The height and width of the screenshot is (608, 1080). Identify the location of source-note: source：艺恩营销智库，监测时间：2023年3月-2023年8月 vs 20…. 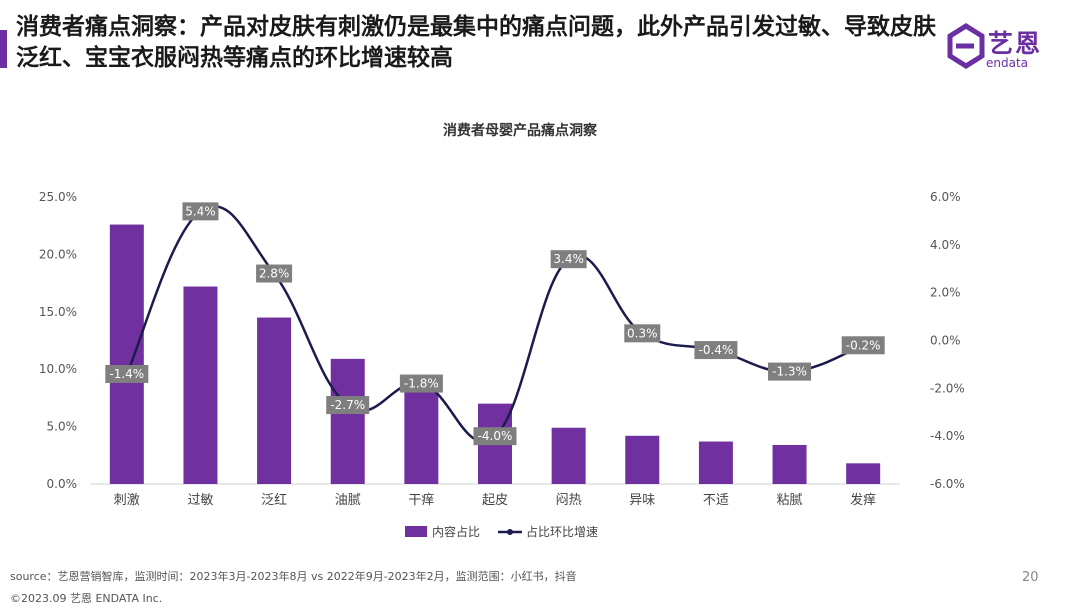
(293, 576).